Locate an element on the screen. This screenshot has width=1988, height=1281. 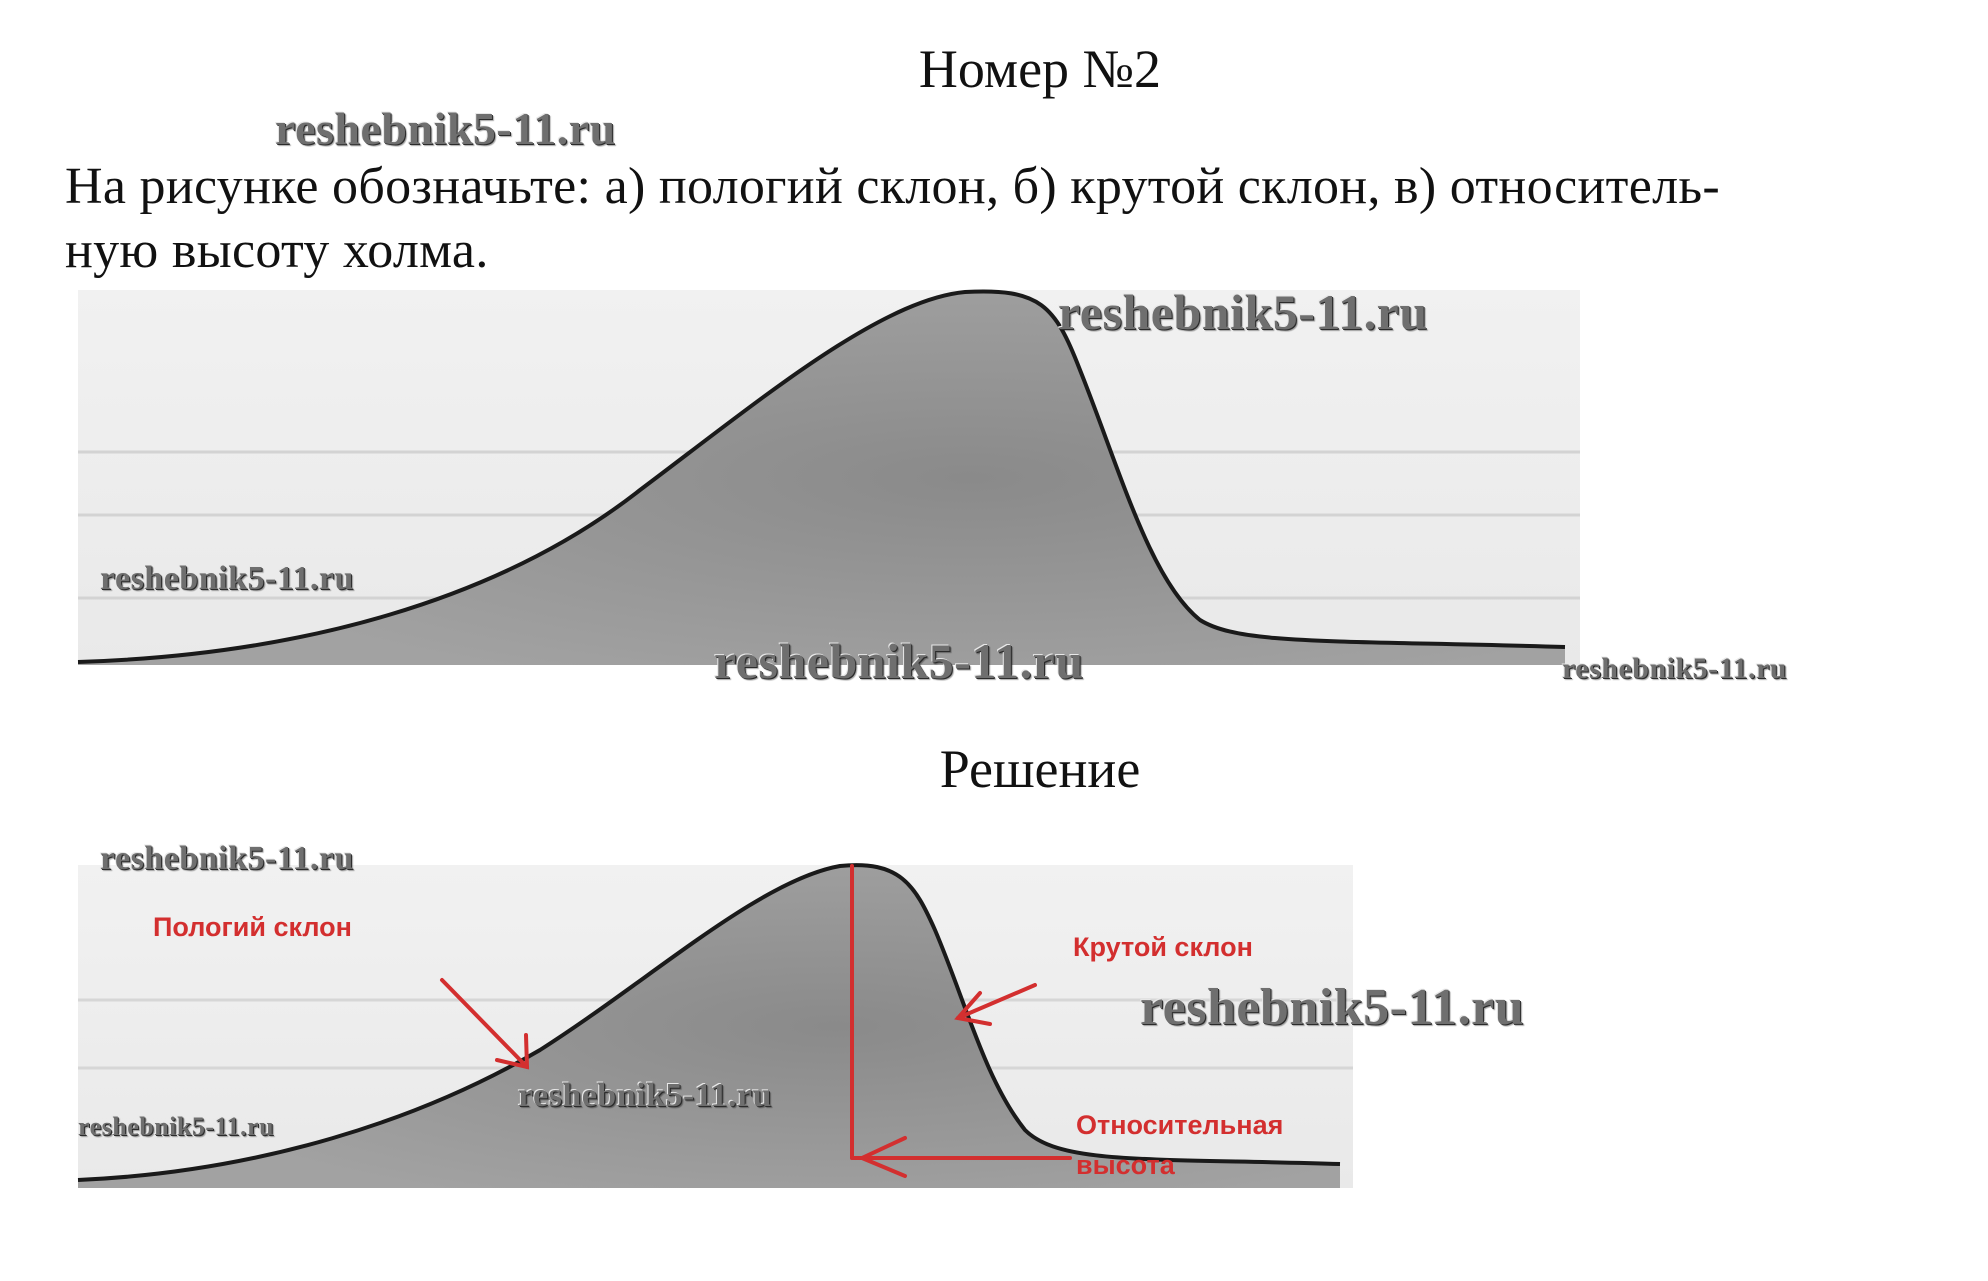
solution-title: Решение is located at coordinates (1040, 769).